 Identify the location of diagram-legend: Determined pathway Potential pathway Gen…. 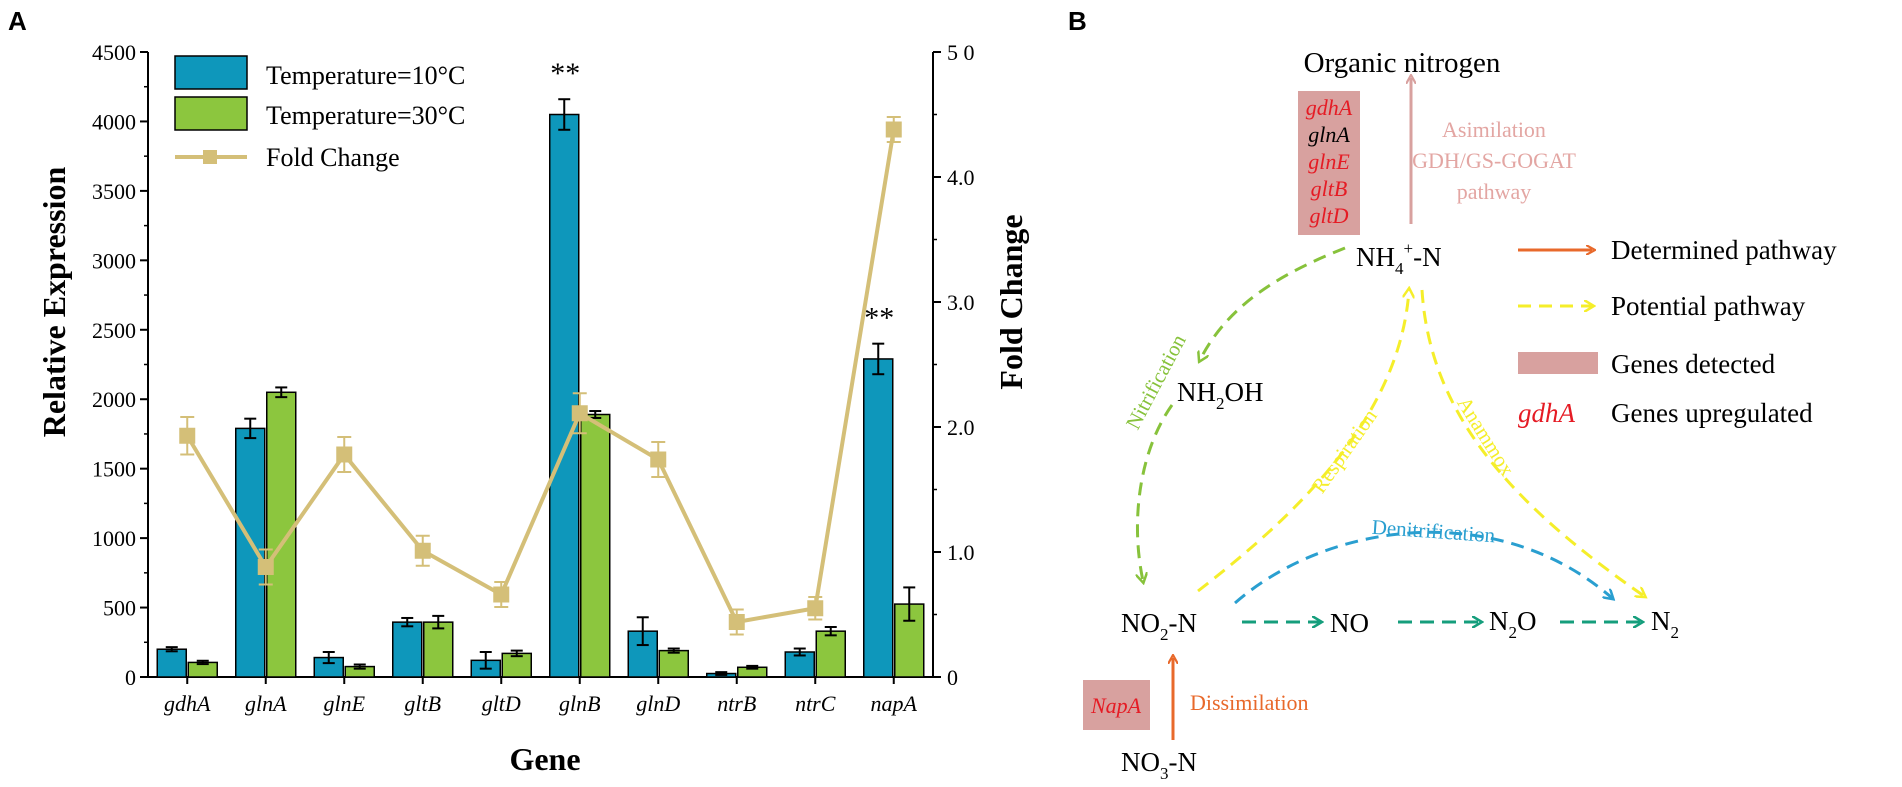
(1677, 331).